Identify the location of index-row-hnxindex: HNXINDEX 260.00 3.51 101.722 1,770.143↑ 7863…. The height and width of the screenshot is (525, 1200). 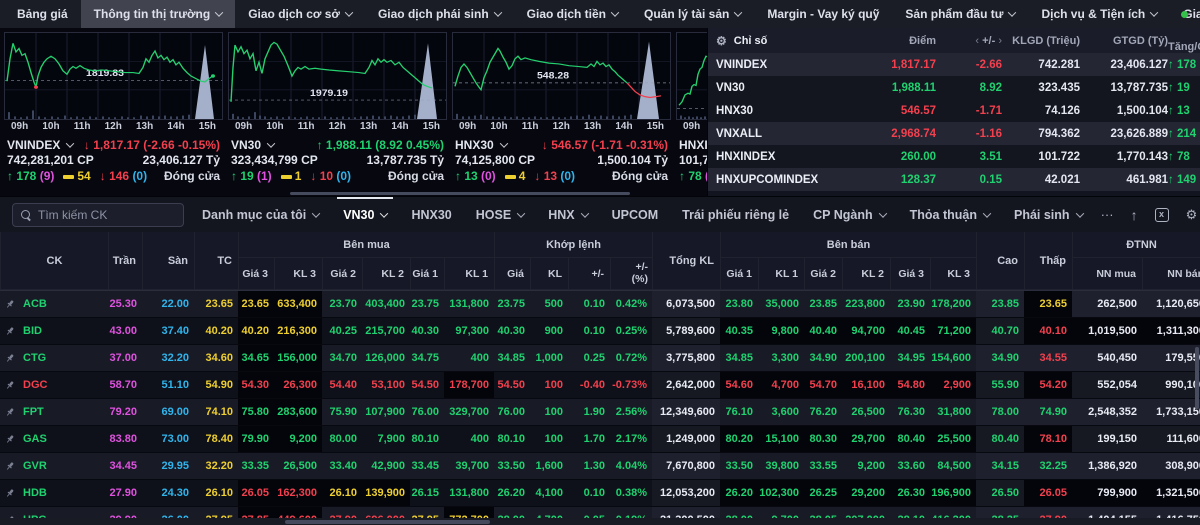
(954, 156).